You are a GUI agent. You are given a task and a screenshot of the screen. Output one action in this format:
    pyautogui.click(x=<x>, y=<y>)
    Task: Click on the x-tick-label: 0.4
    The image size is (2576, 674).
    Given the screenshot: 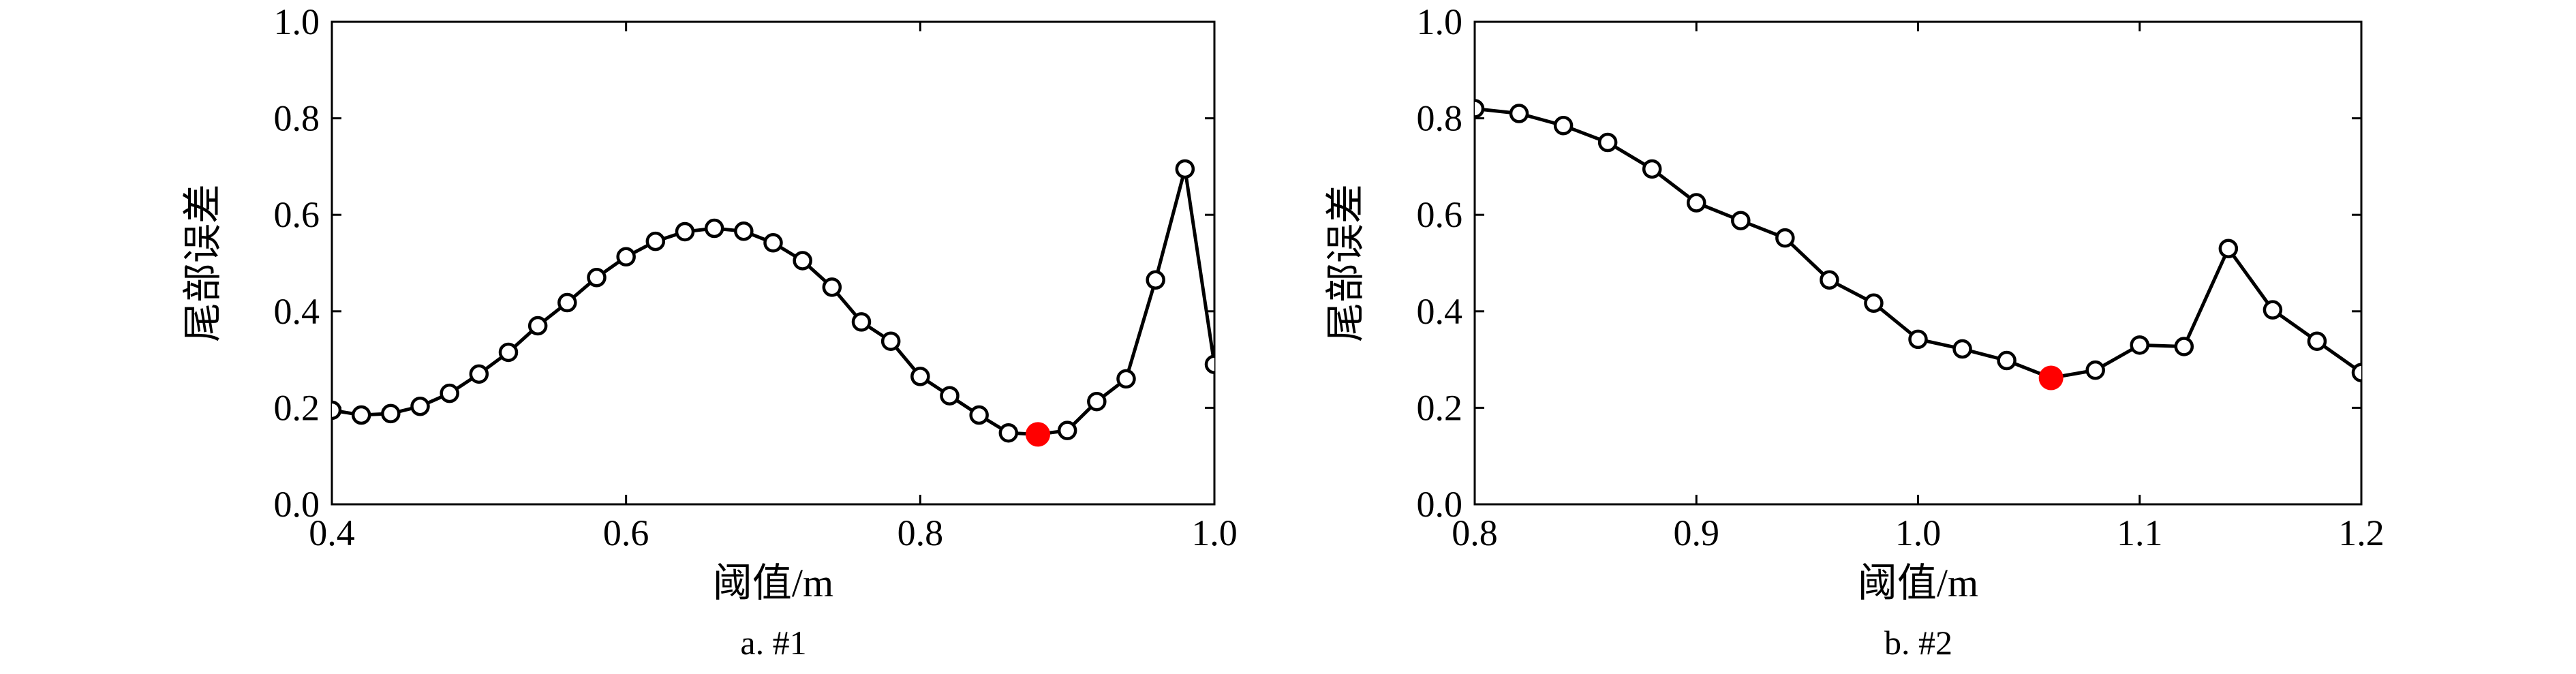 What is the action you would take?
    pyautogui.click(x=332, y=533)
    